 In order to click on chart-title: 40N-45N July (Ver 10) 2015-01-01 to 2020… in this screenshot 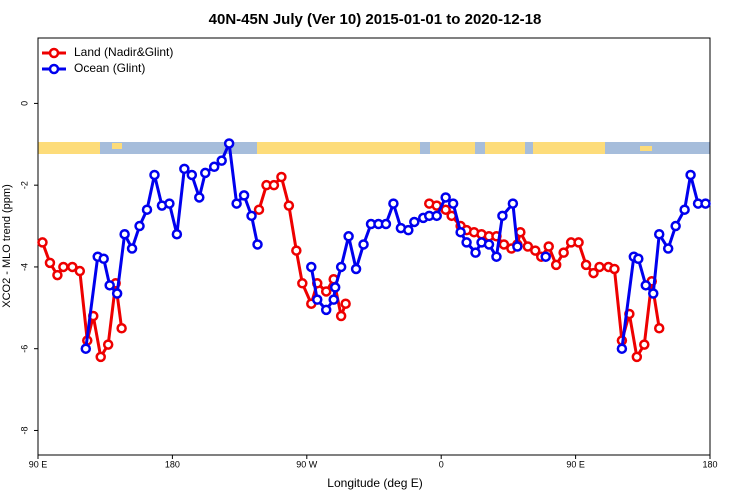, I will do `click(375, 19)`.